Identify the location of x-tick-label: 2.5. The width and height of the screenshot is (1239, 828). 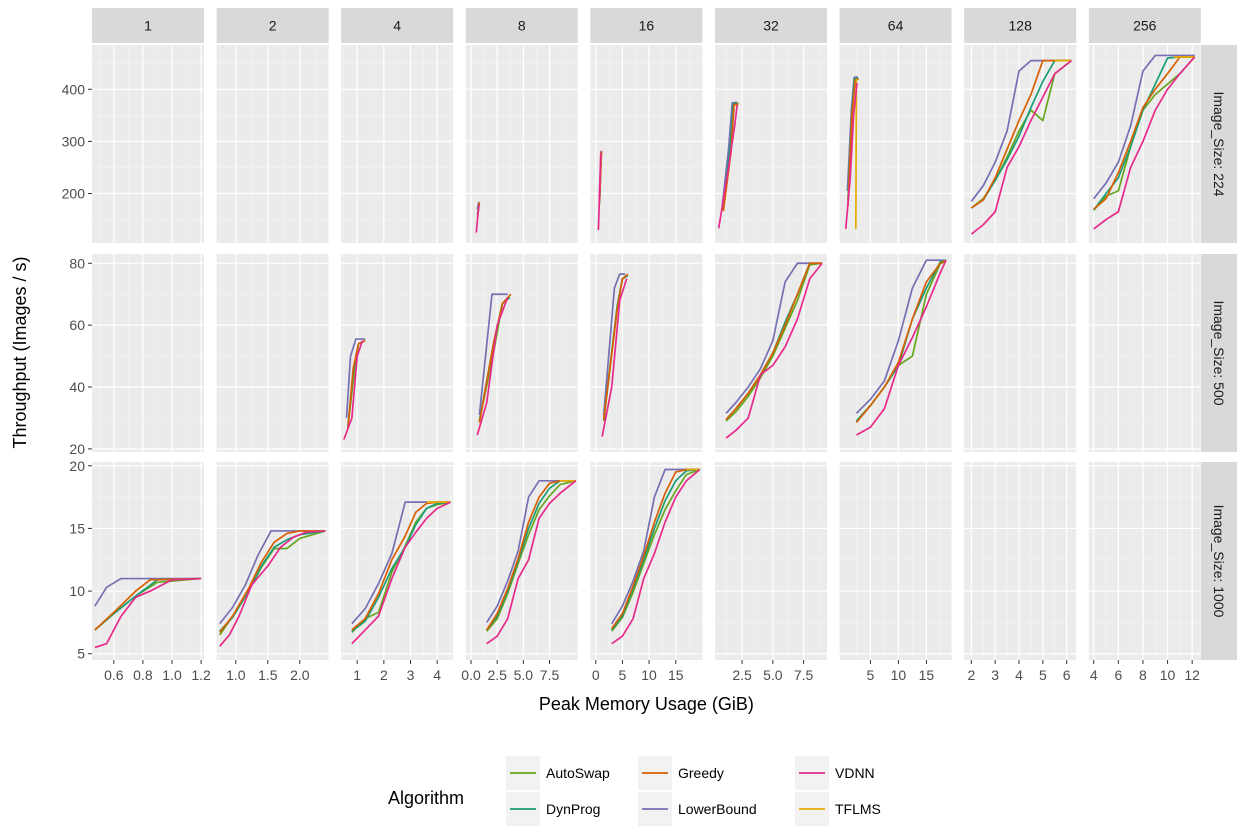
(497, 675).